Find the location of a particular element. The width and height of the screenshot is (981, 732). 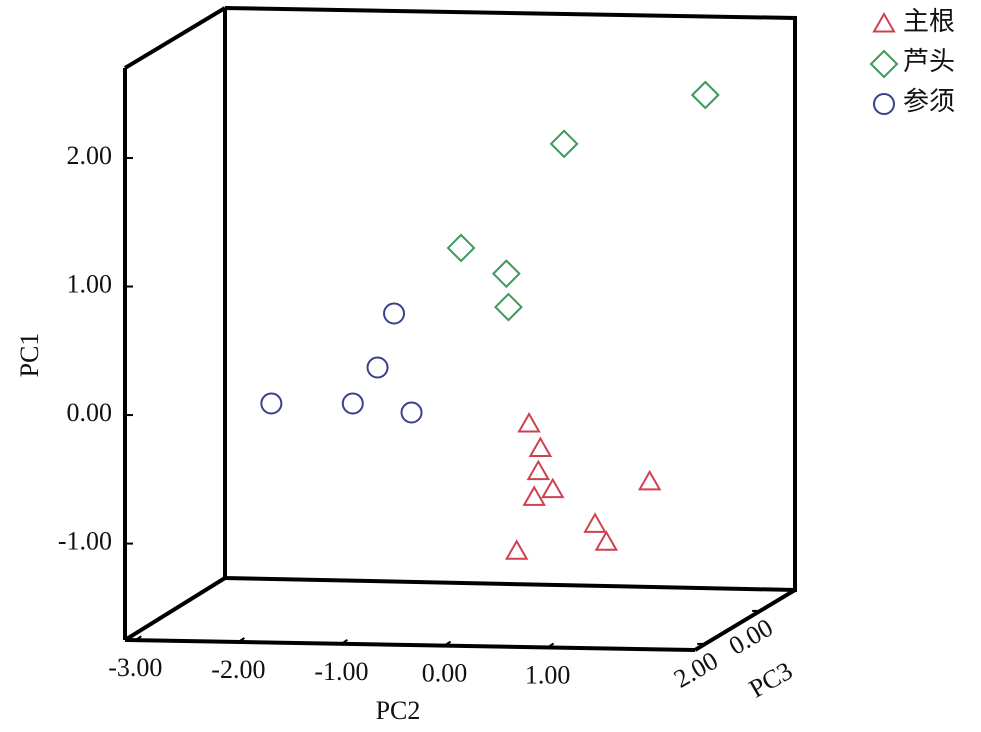

legend-label: 芦头 is located at coordinates (929, 61).